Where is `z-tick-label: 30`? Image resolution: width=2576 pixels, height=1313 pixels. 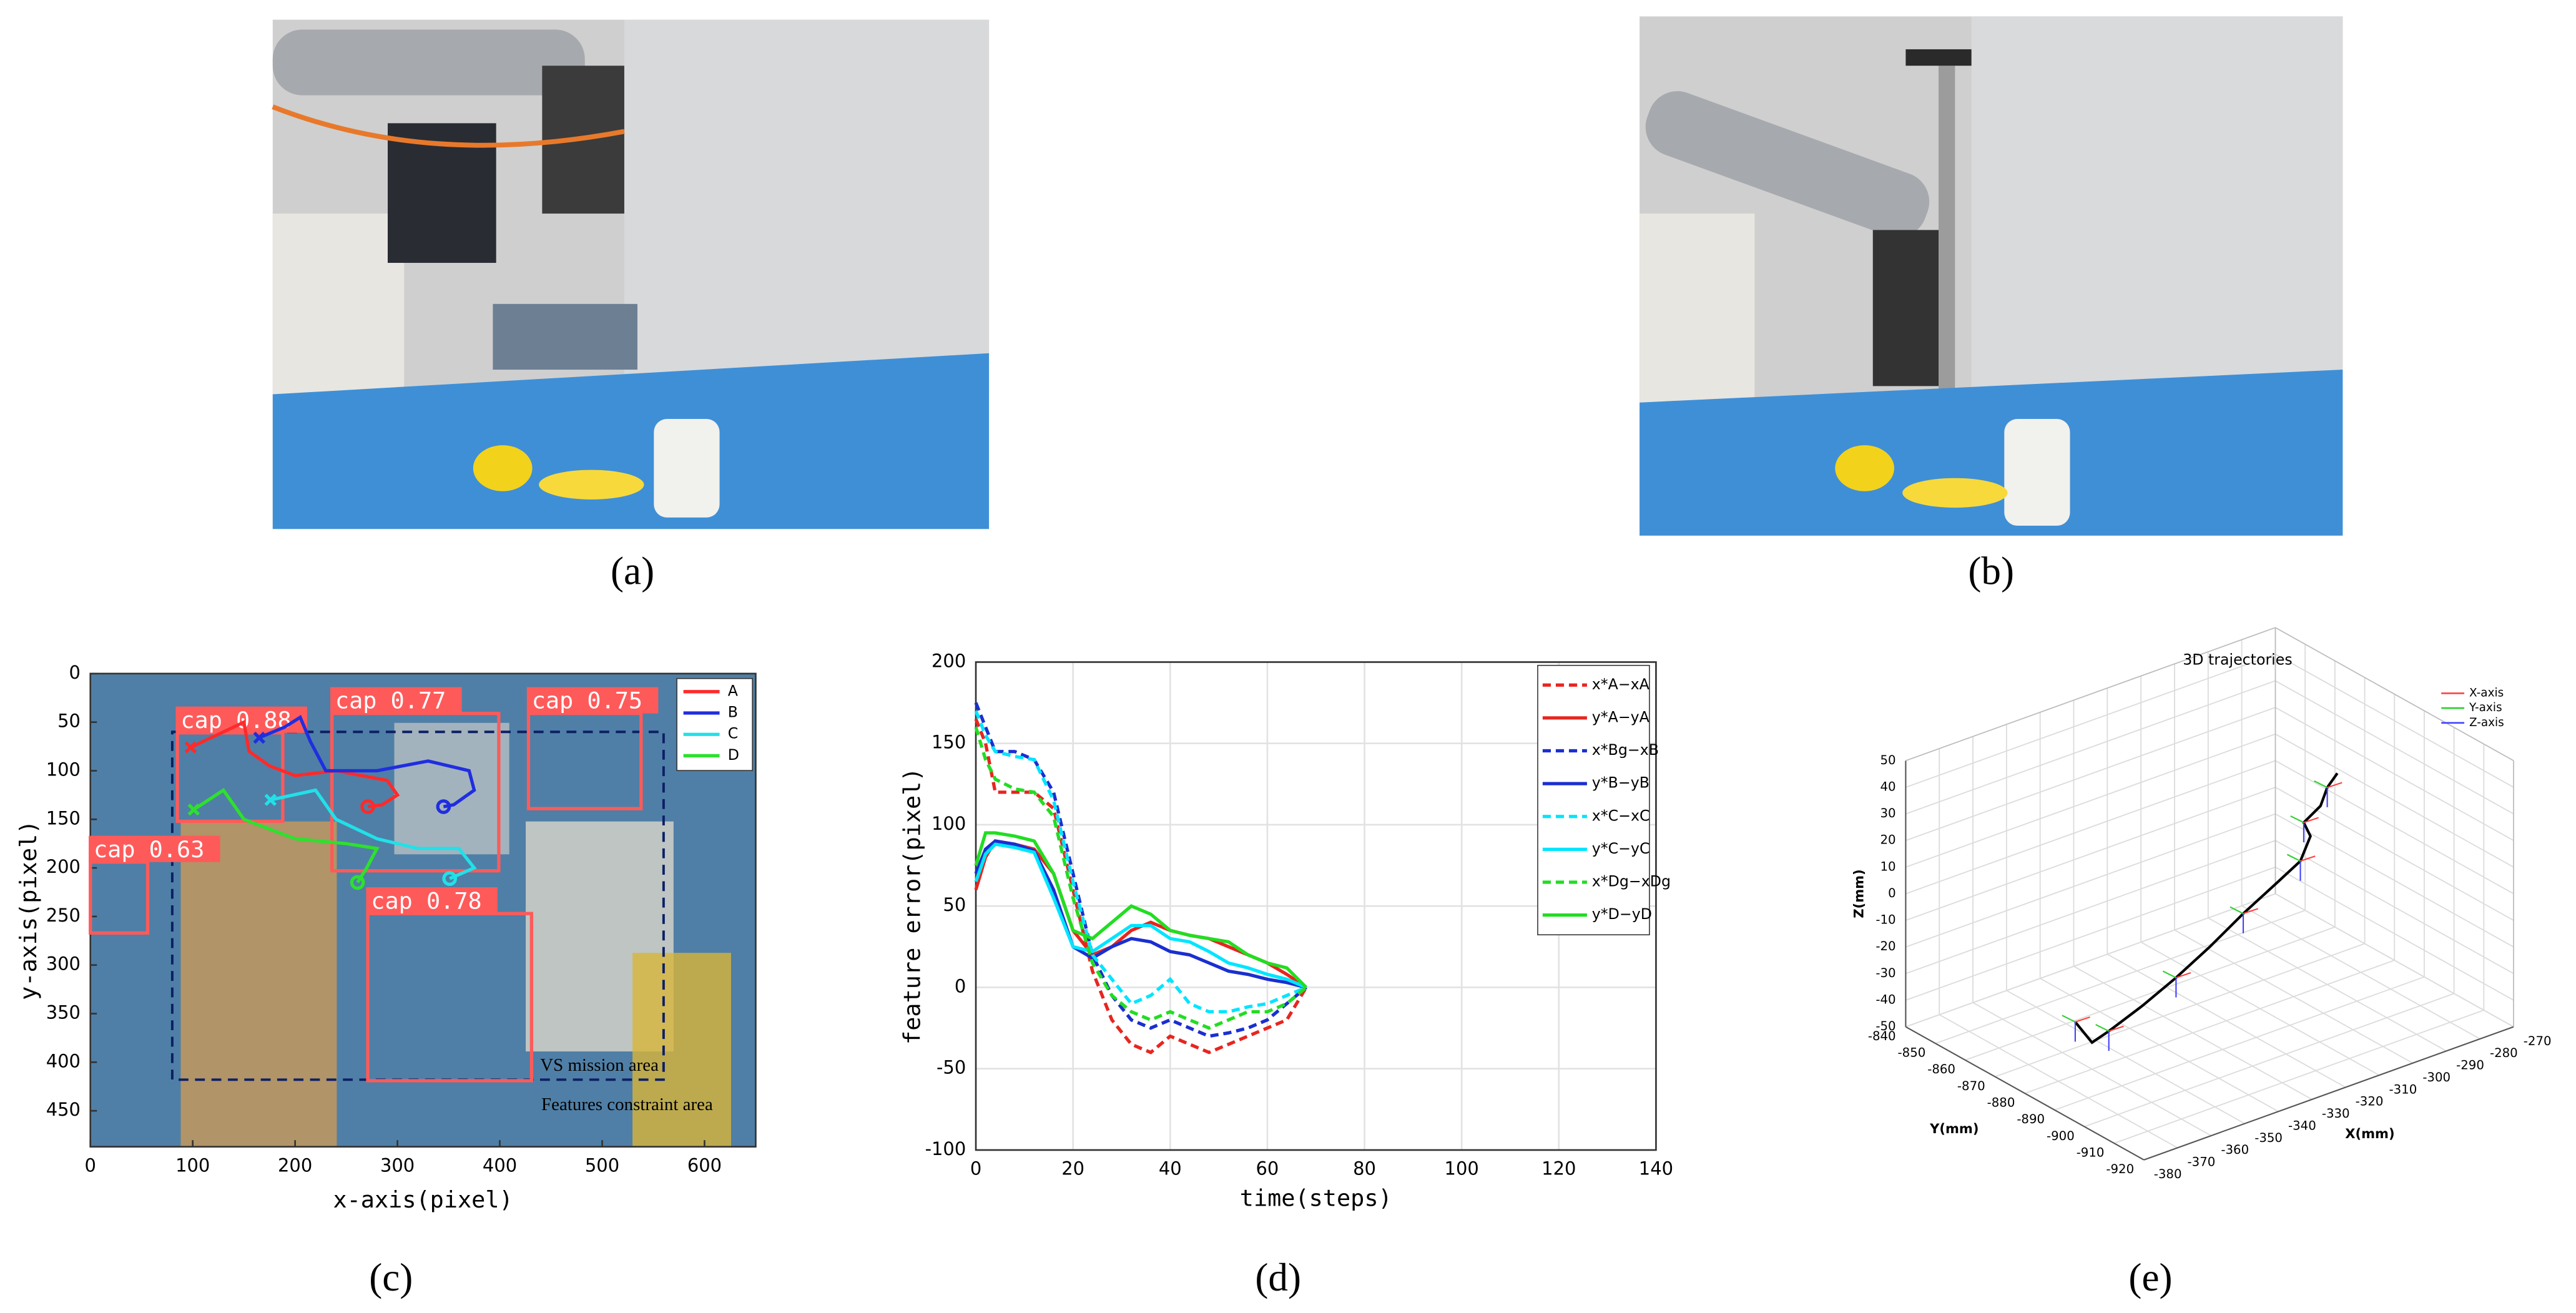 z-tick-label: 30 is located at coordinates (1888, 813).